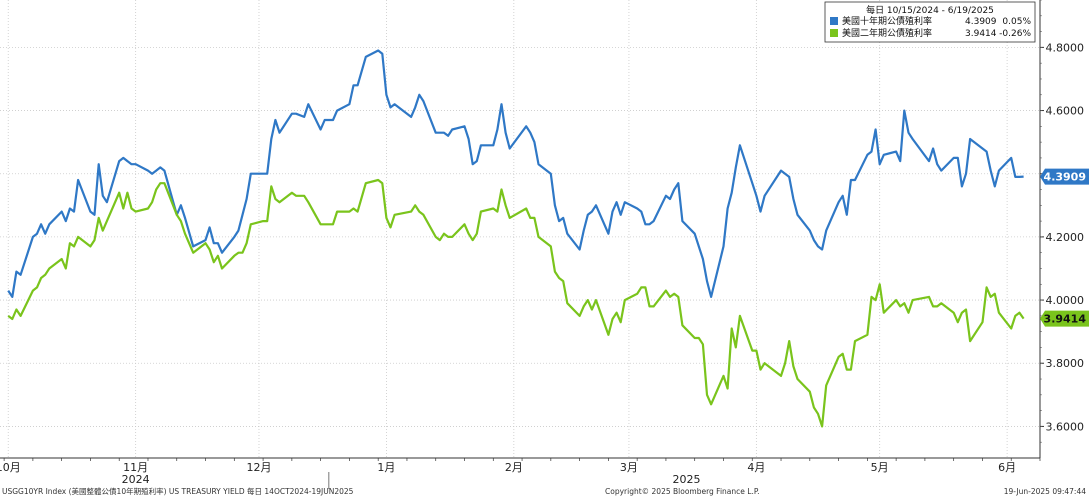  I want to click on y-tick-label: 4.2000, so click(1065, 237).